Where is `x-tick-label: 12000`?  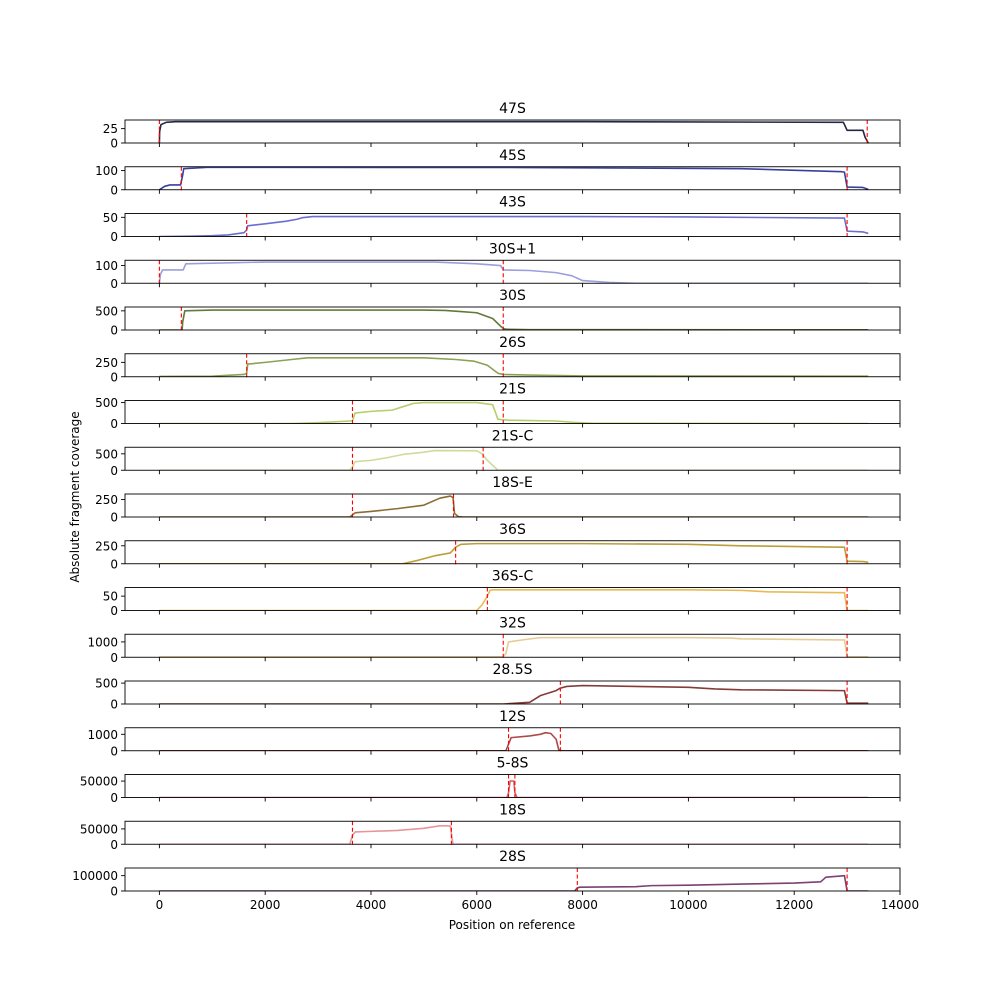 x-tick-label: 12000 is located at coordinates (794, 905).